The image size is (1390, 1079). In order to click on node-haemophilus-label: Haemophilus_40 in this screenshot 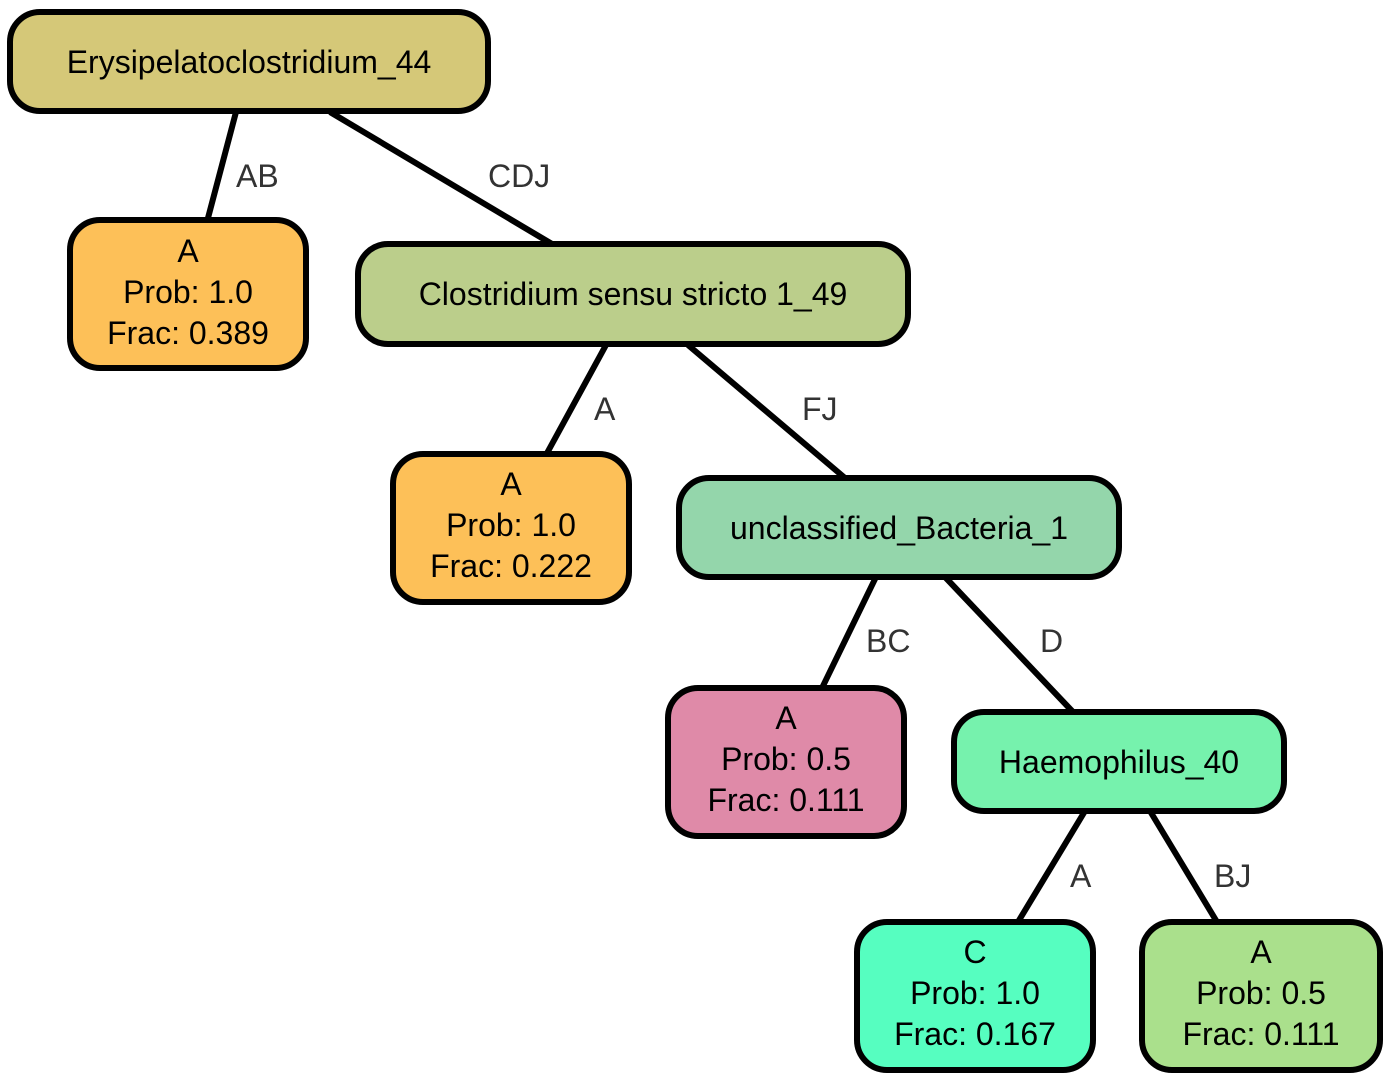, I will do `click(1119, 762)`.